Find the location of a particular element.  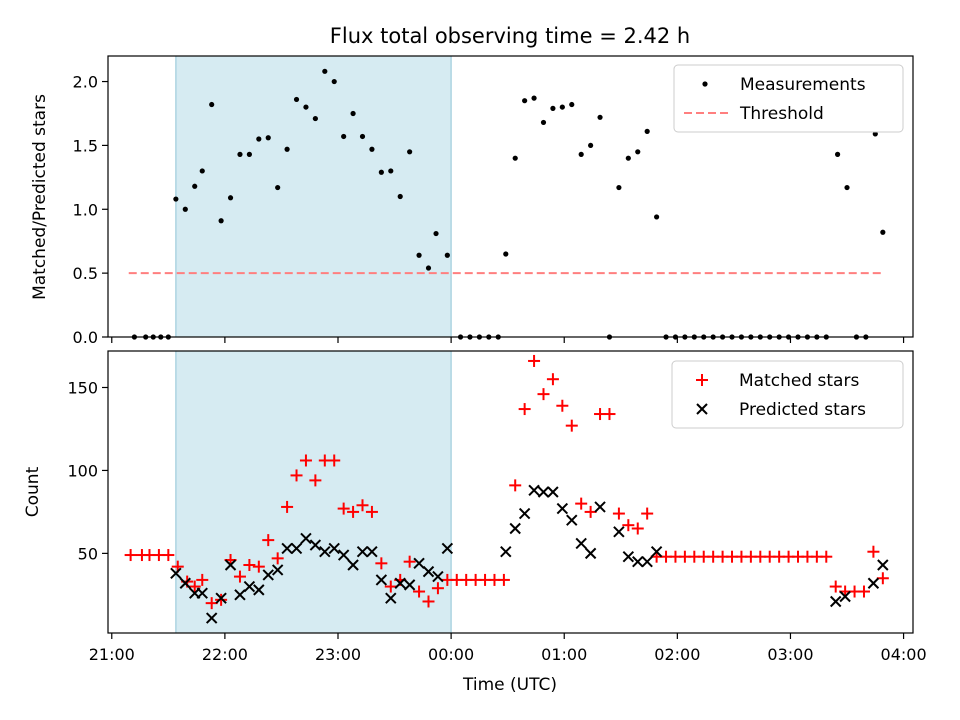

predicted-points is located at coordinates (529, 554).